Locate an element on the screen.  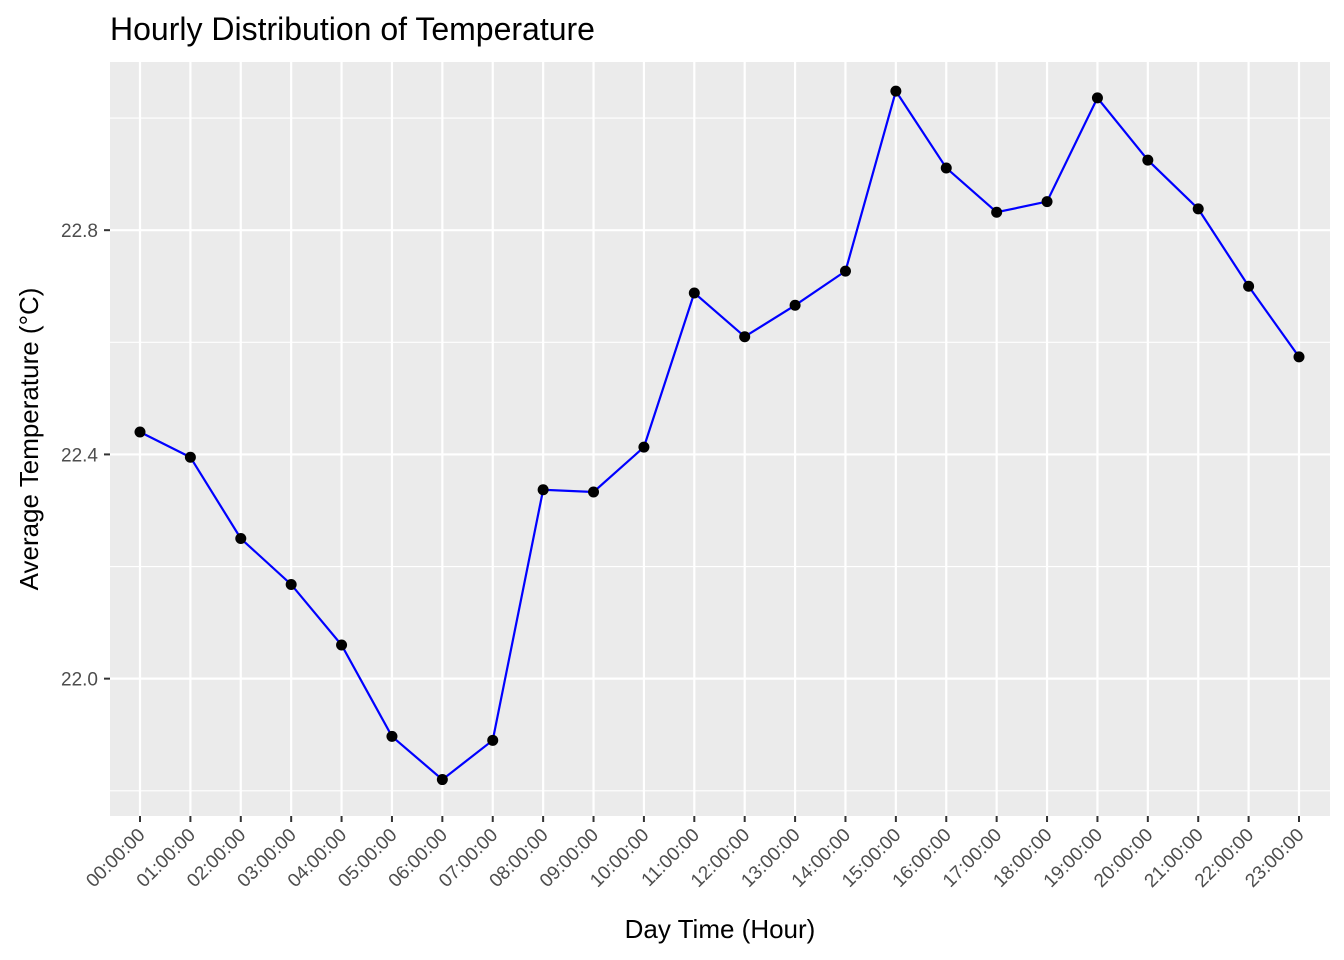
y-axis-title: Average Temperature (°C) is located at coordinates (29, 439).